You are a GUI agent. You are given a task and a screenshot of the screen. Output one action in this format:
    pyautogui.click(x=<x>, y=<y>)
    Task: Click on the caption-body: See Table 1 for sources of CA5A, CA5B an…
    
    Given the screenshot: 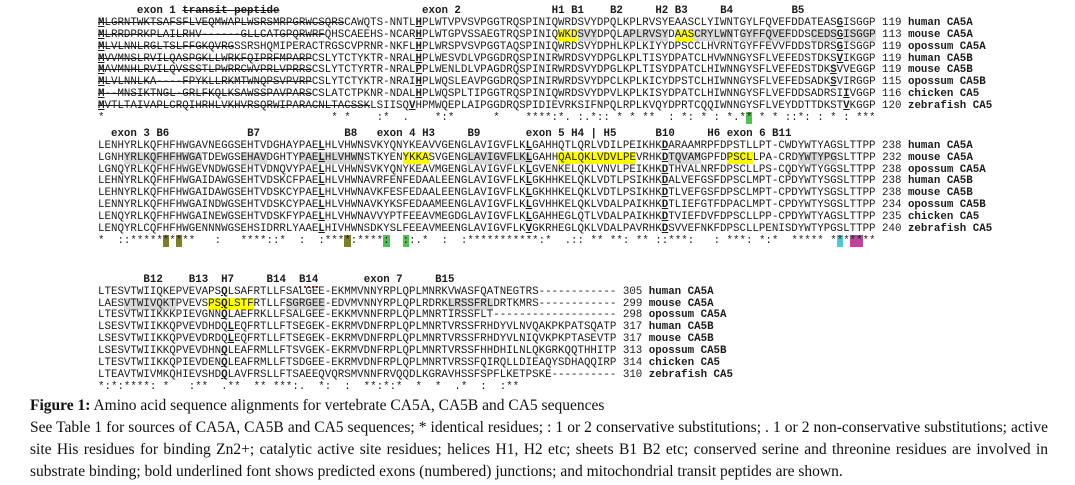 What is the action you would take?
    pyautogui.click(x=539, y=449)
    